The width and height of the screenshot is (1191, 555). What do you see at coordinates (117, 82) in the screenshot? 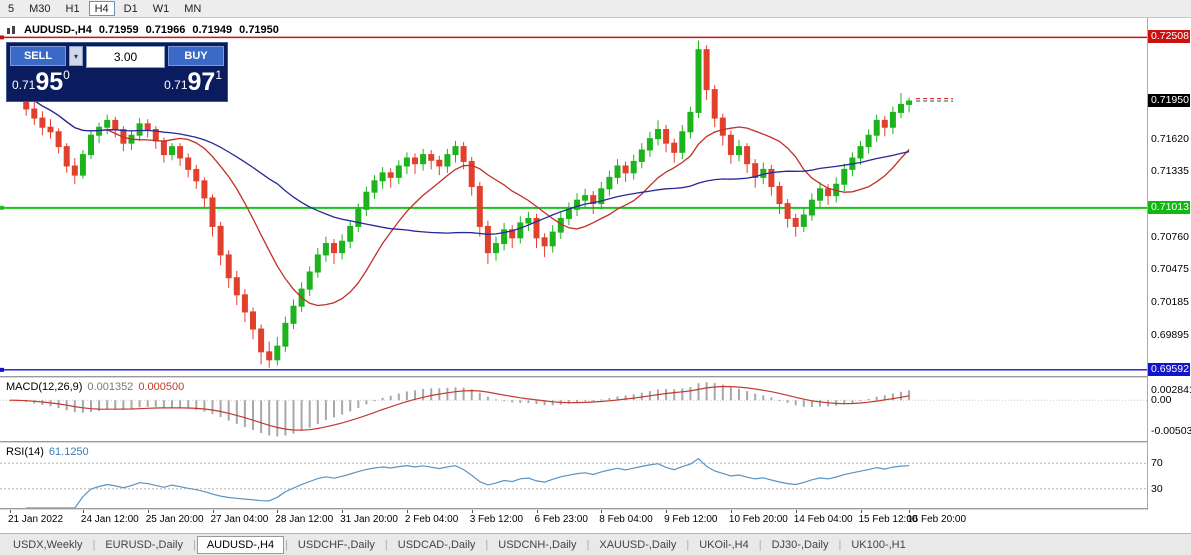
I see `trade-prices-row: 0.71 95 0 0.71 97 1` at bounding box center [117, 82].